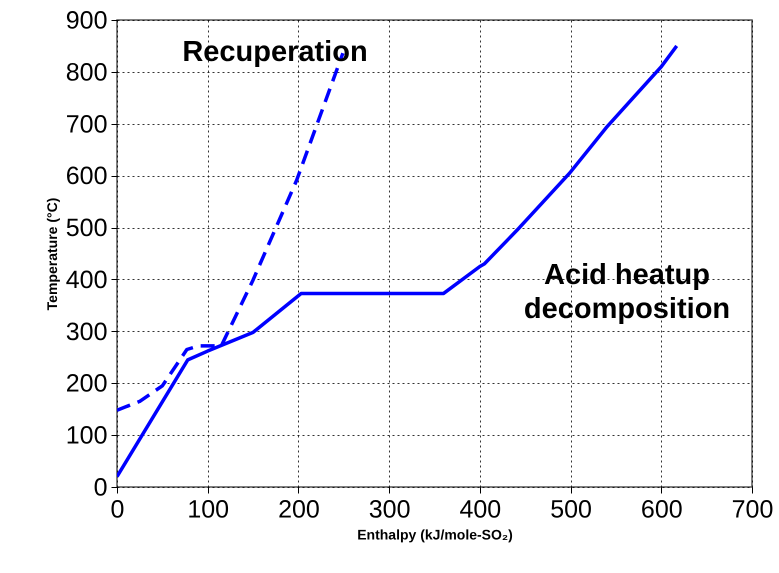 Image resolution: width=779 pixels, height=573 pixels. What do you see at coordinates (87, 20) in the screenshot?
I see `y-tick-label: 900` at bounding box center [87, 20].